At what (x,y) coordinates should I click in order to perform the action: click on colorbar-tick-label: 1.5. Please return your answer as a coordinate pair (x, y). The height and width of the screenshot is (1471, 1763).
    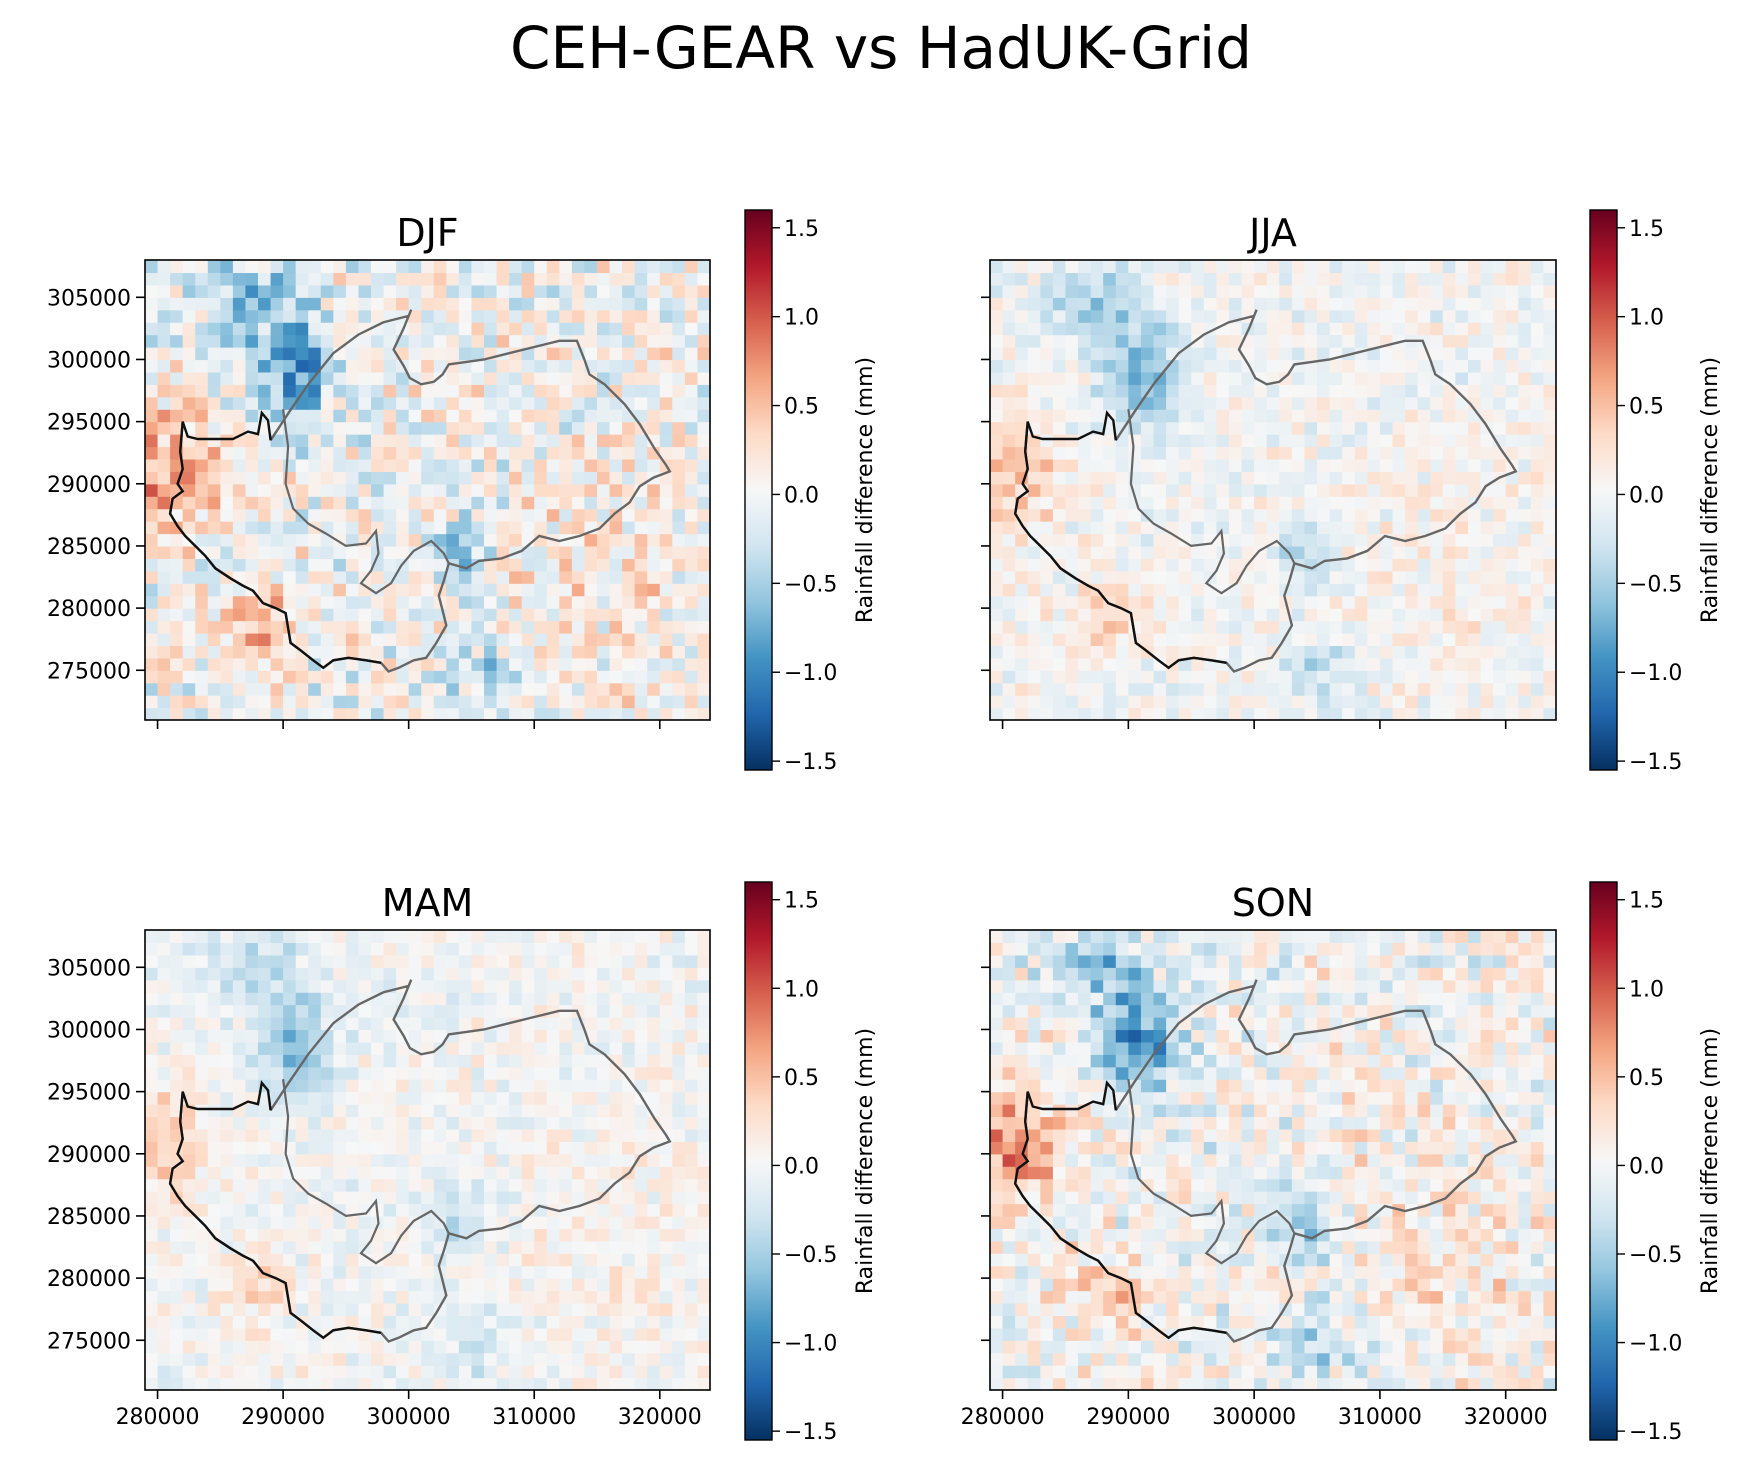
    Looking at the image, I should click on (801, 229).